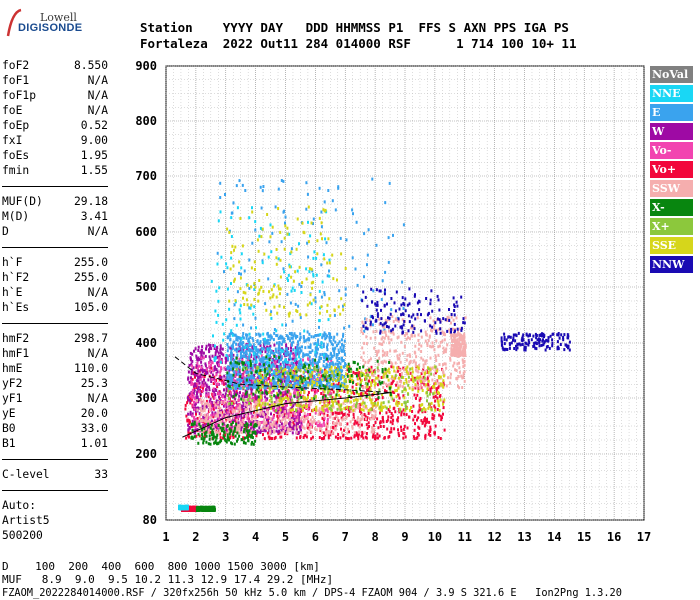 The image size is (700, 600). What do you see at coordinates (16, 216) in the screenshot?
I see `param-label: M(D)` at bounding box center [16, 216].